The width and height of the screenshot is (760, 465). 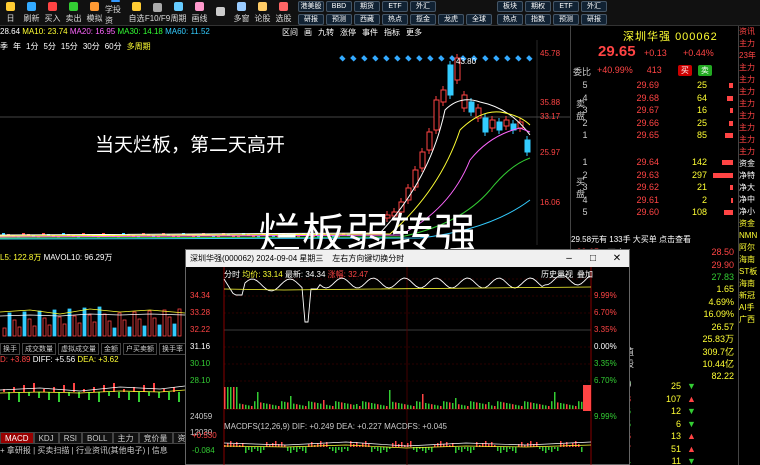 I want to click on far-item-11: 资金, so click(x=749, y=164).